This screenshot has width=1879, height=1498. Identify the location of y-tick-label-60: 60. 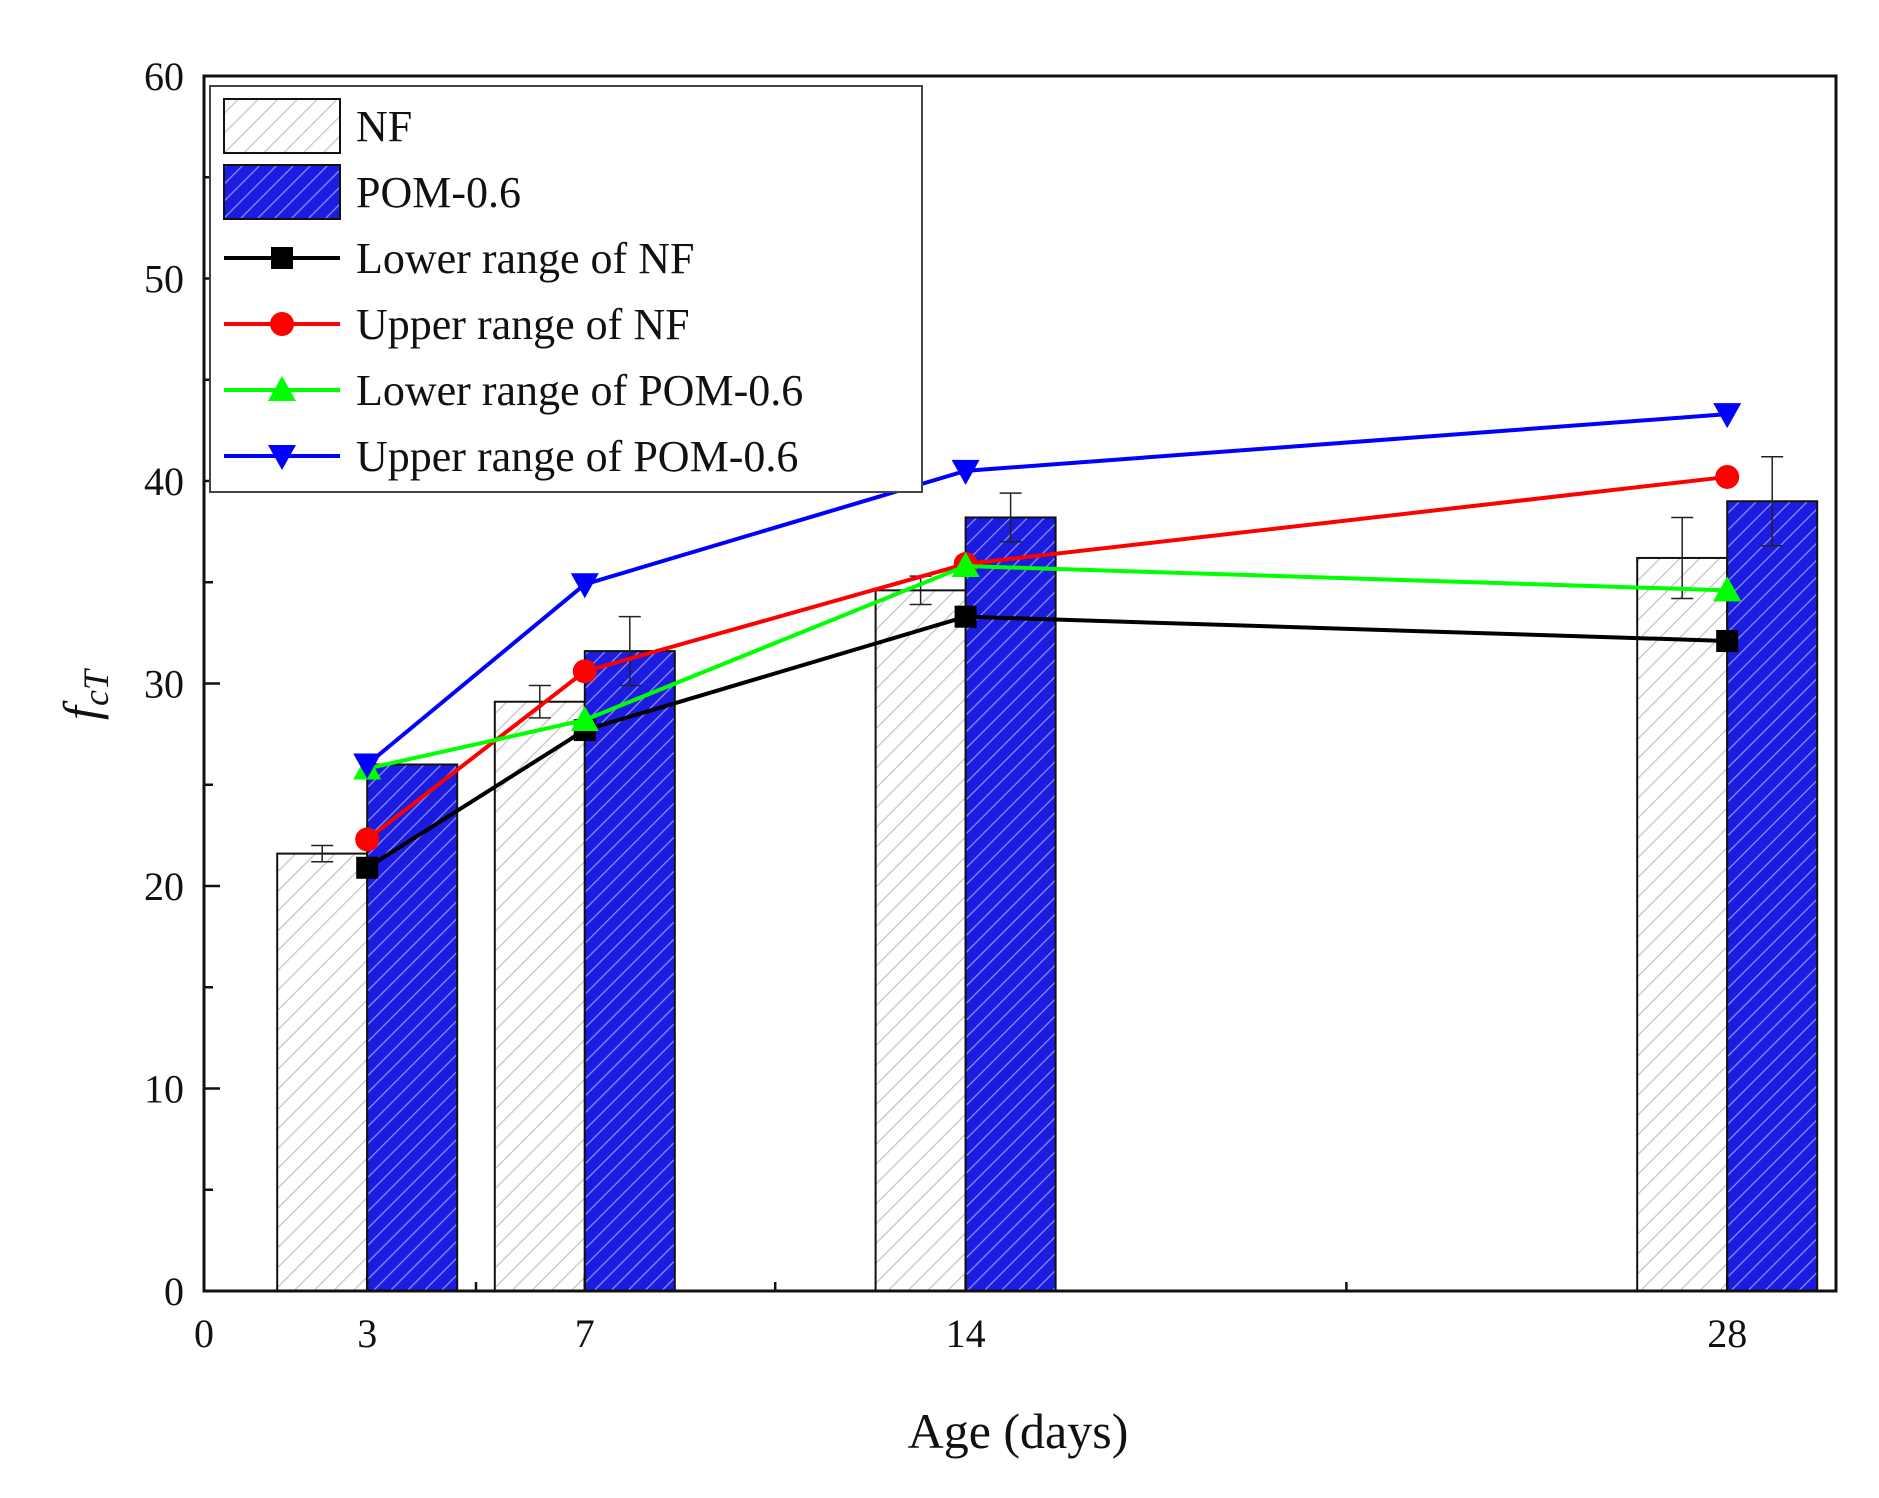
(164, 76).